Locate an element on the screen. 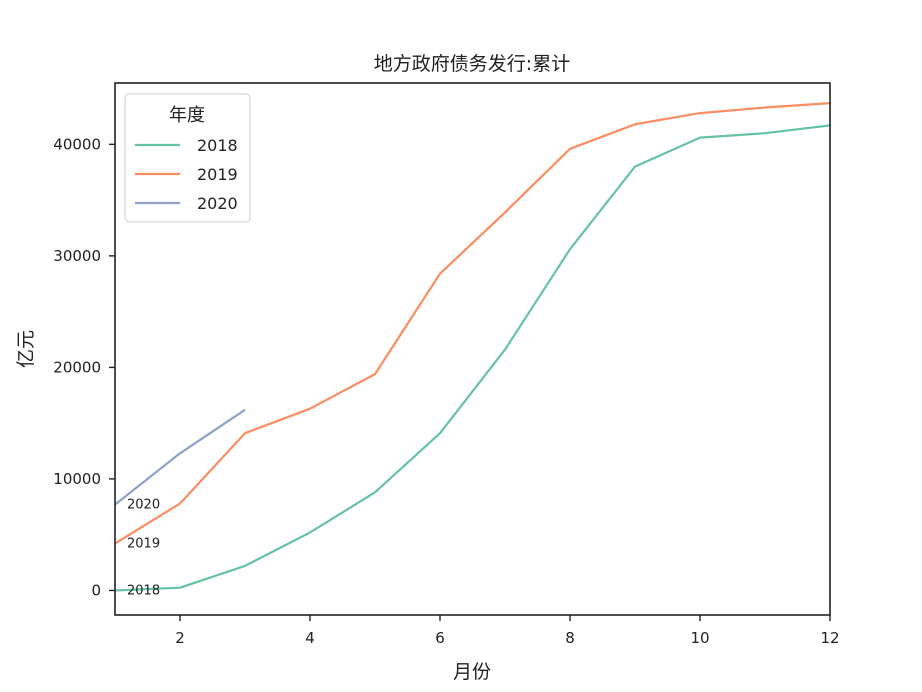 The height and width of the screenshot is (692, 922). legend-label-2020: 2020 is located at coordinates (217, 203).